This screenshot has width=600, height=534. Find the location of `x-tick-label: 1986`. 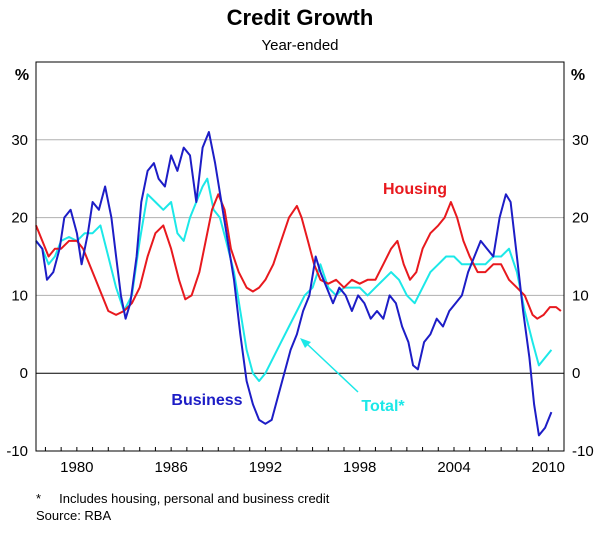

x-tick-label: 1986 is located at coordinates (170, 467).